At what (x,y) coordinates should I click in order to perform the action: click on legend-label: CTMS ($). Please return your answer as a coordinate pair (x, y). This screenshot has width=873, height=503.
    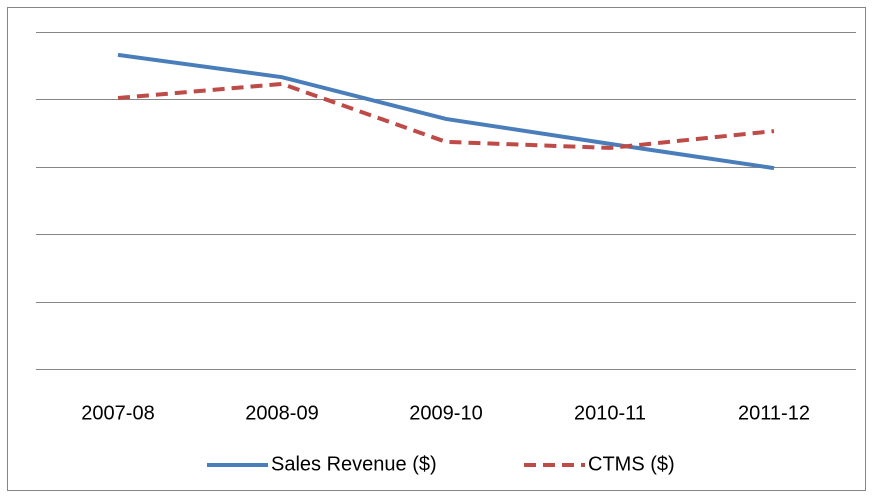
    Looking at the image, I should click on (631, 464).